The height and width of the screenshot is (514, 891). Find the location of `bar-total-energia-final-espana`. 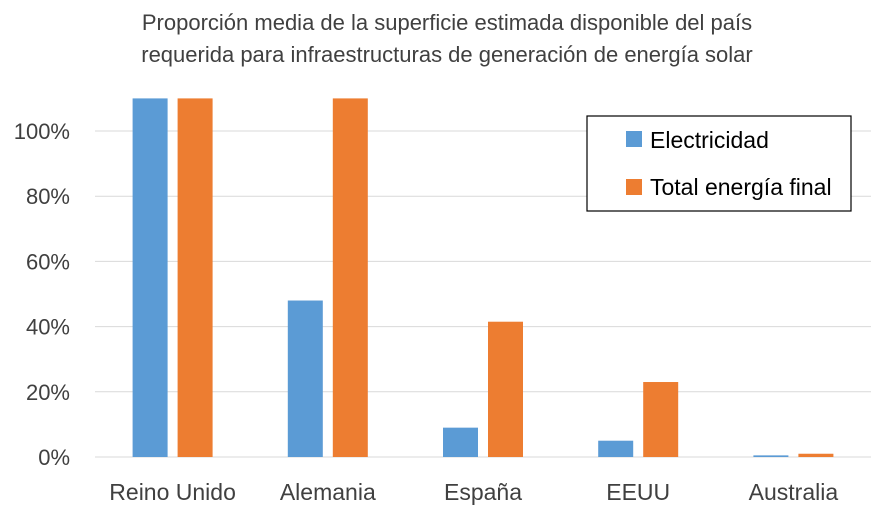

bar-total-energia-final-espana is located at coordinates (505, 389).